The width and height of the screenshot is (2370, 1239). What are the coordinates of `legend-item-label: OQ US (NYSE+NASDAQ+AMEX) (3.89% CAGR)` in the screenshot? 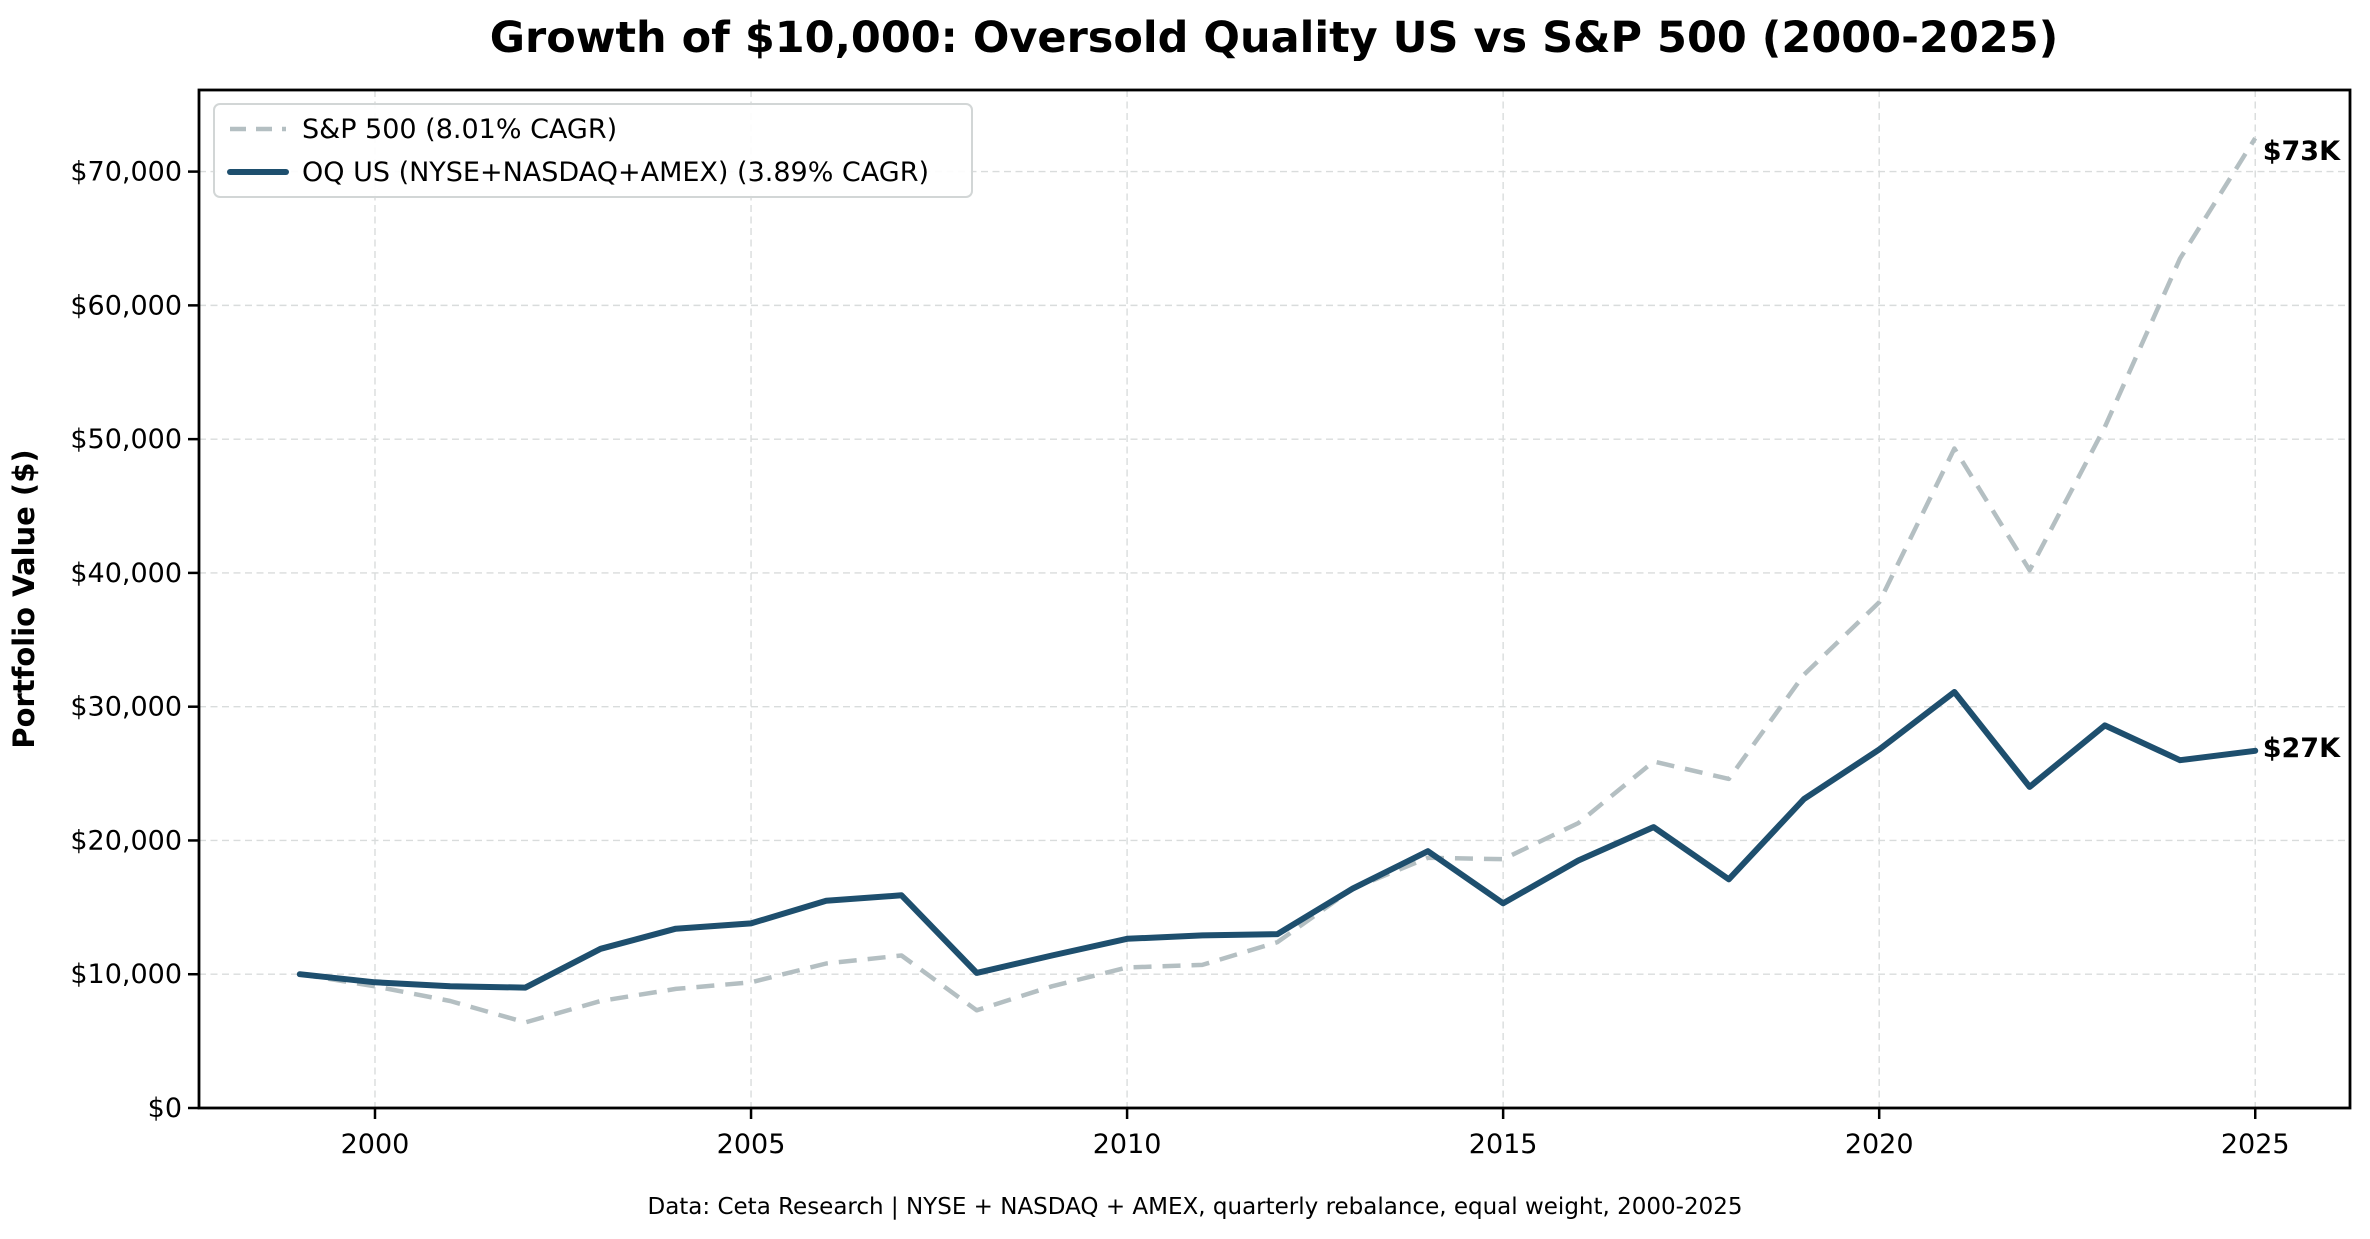 It's located at (615, 172).